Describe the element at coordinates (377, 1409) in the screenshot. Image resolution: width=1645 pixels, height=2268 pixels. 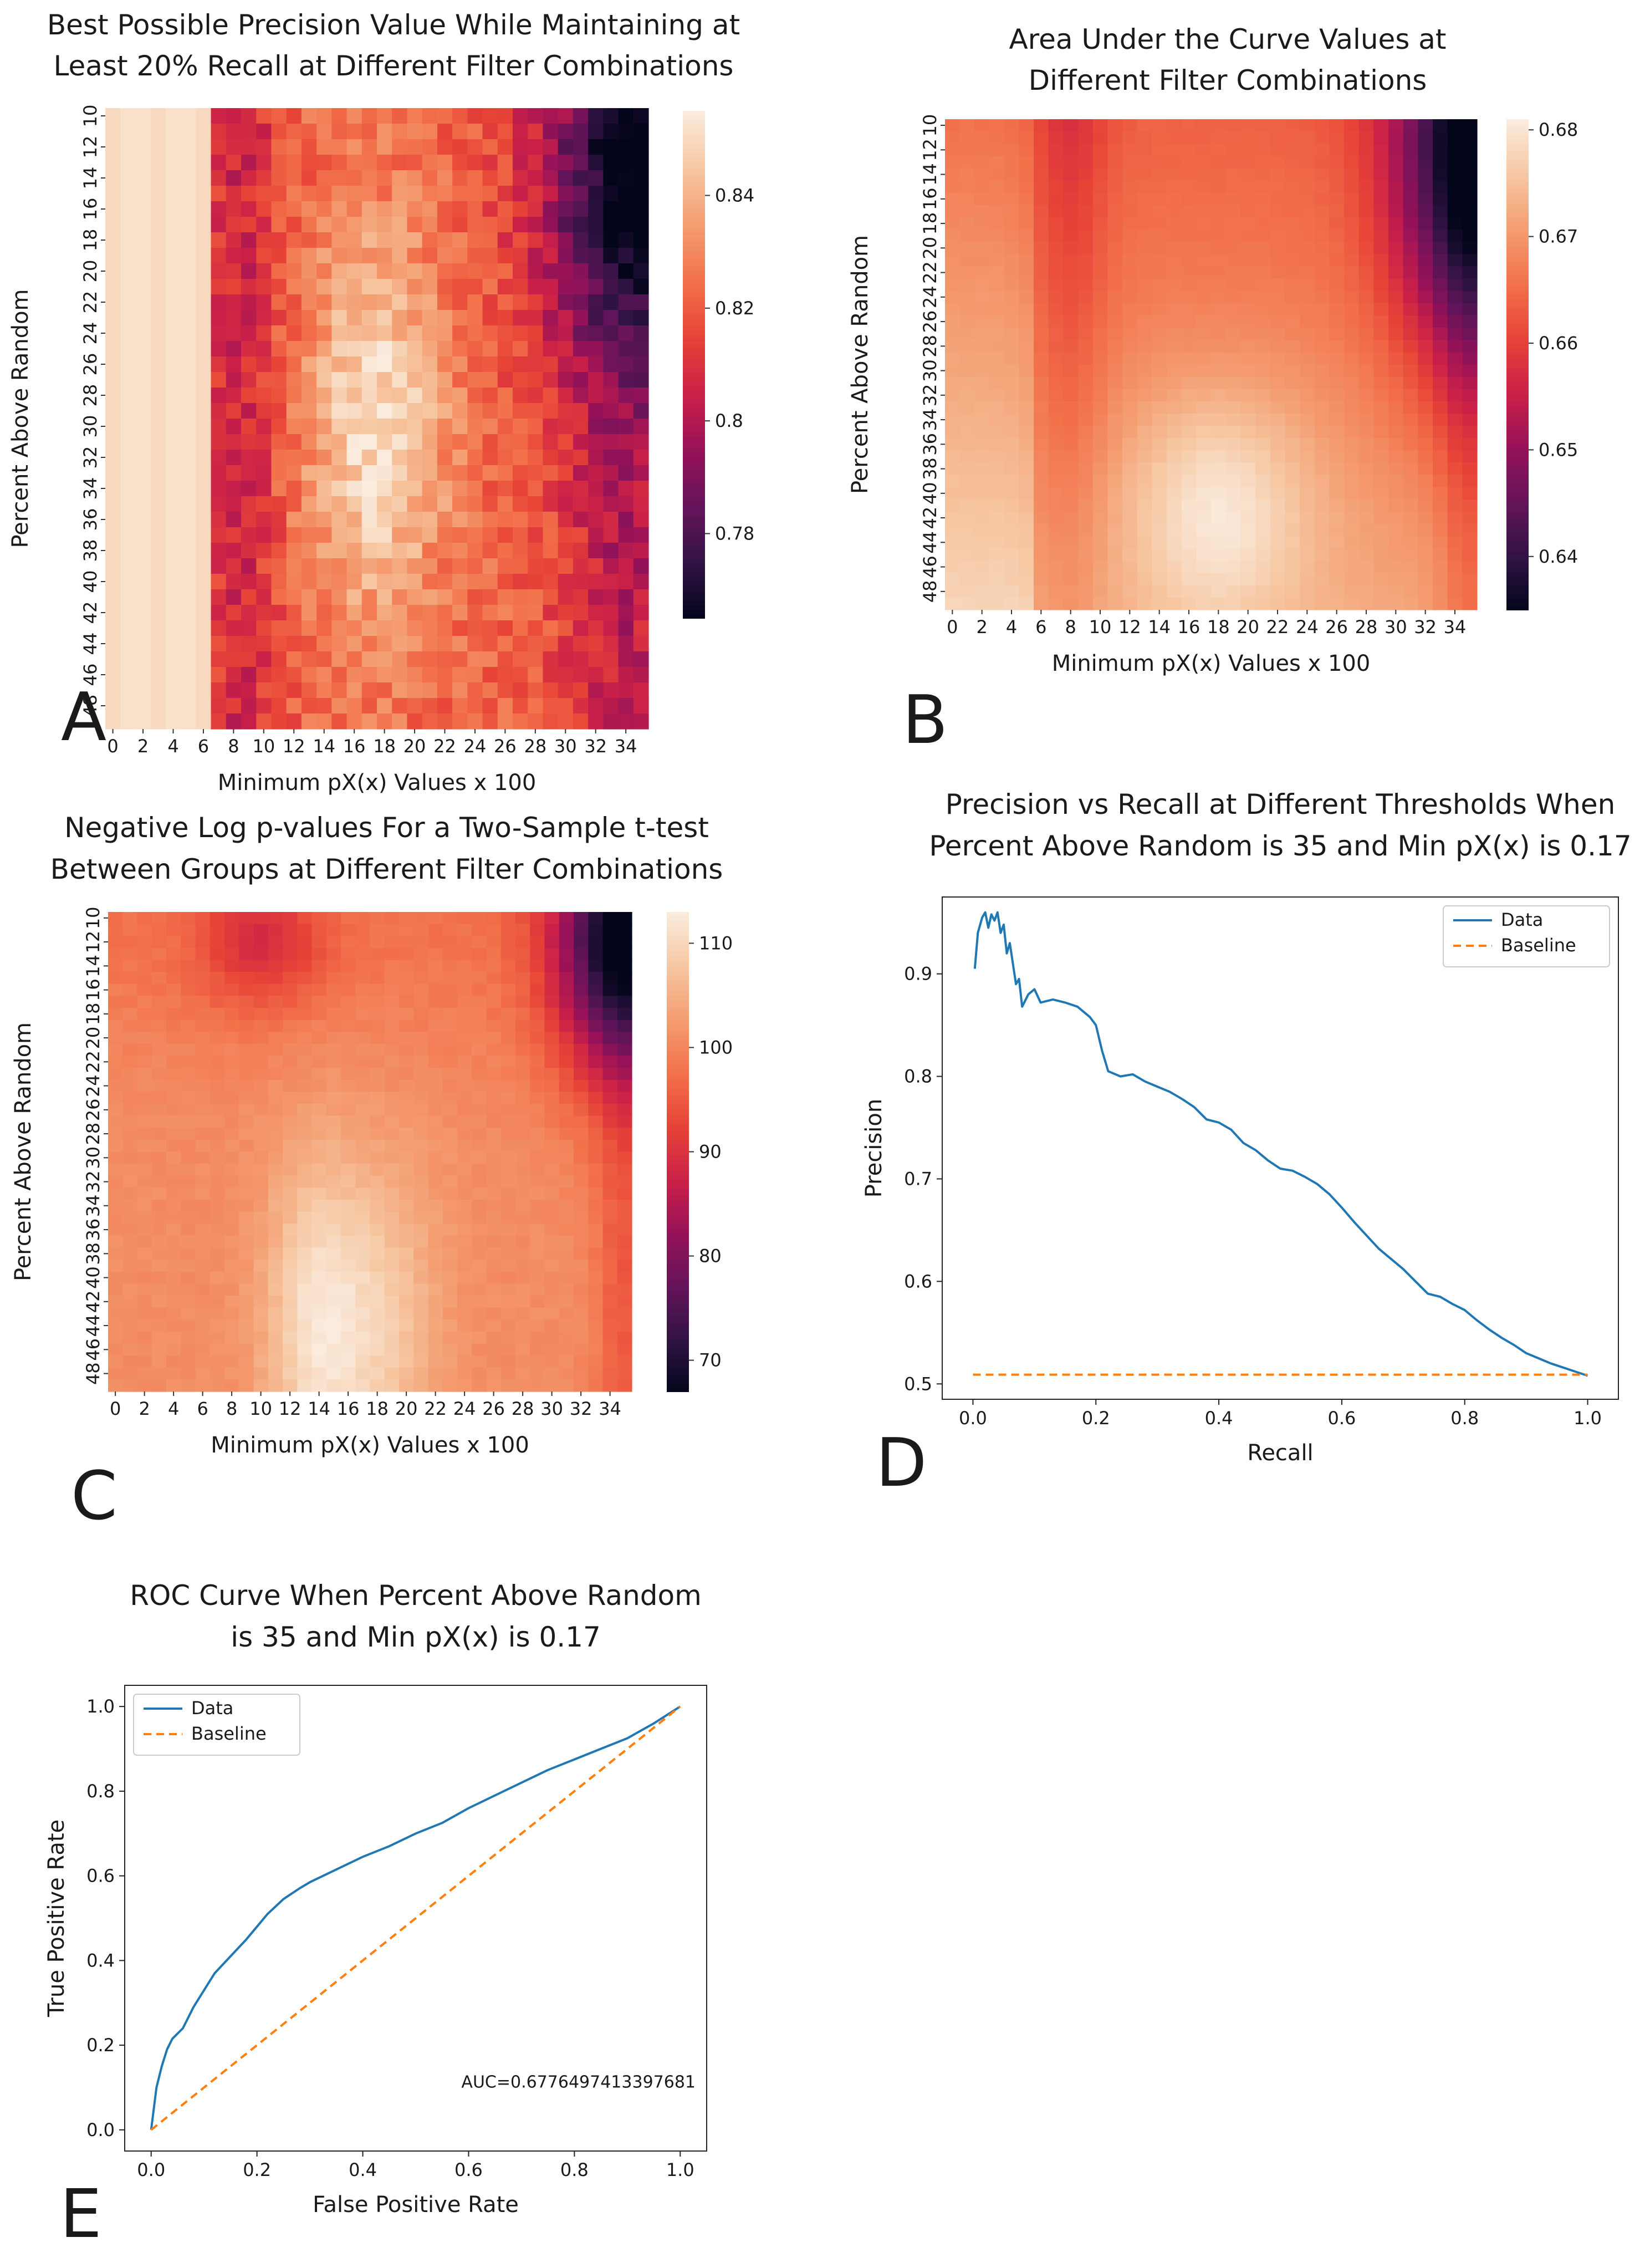
I see `x-tick-label: 18` at that location.